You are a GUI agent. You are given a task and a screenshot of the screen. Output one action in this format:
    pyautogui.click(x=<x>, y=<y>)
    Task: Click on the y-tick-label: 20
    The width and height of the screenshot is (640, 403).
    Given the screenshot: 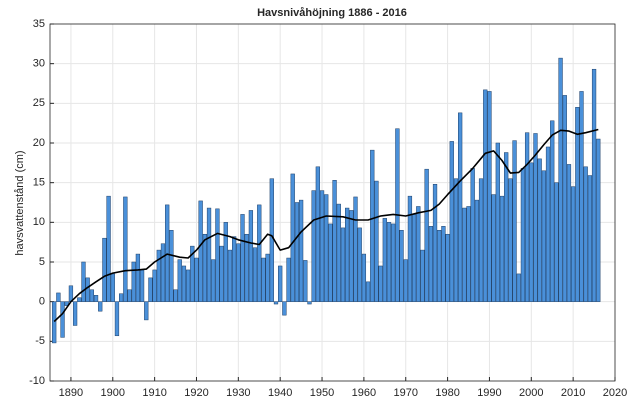 What is the action you would take?
    pyautogui.click(x=39, y=143)
    